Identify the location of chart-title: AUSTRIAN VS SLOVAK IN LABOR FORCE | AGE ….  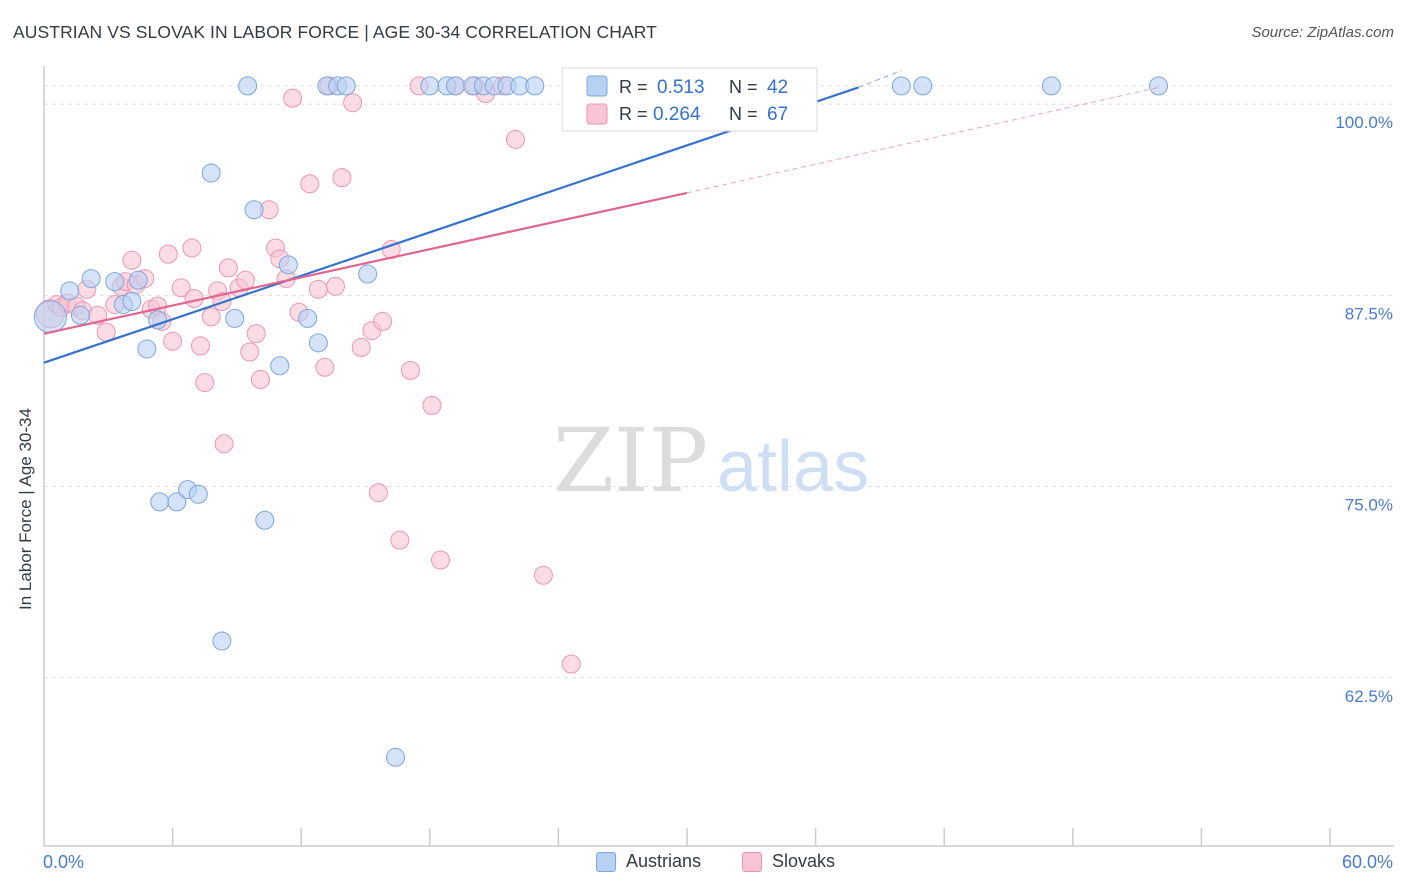
(335, 32).